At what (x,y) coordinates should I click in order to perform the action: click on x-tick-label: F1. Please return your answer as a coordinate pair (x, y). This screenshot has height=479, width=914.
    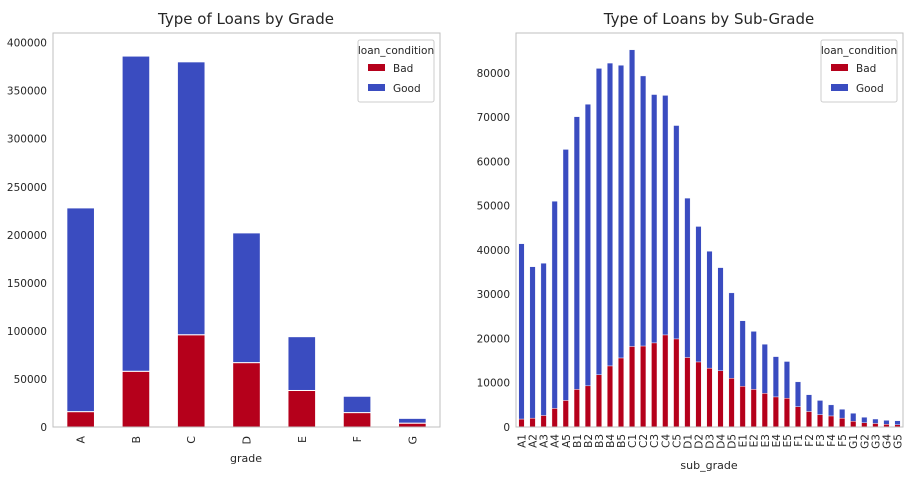
    Looking at the image, I should click on (799, 440).